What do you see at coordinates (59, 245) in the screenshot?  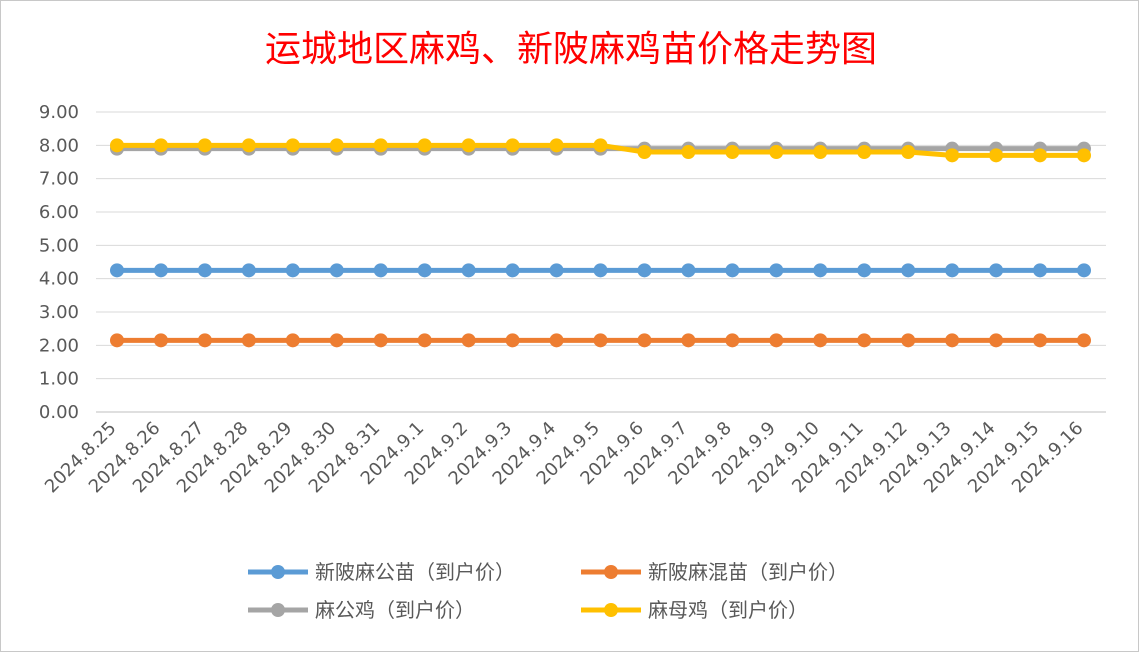 I see `y-tick-label: 5.00` at bounding box center [59, 245].